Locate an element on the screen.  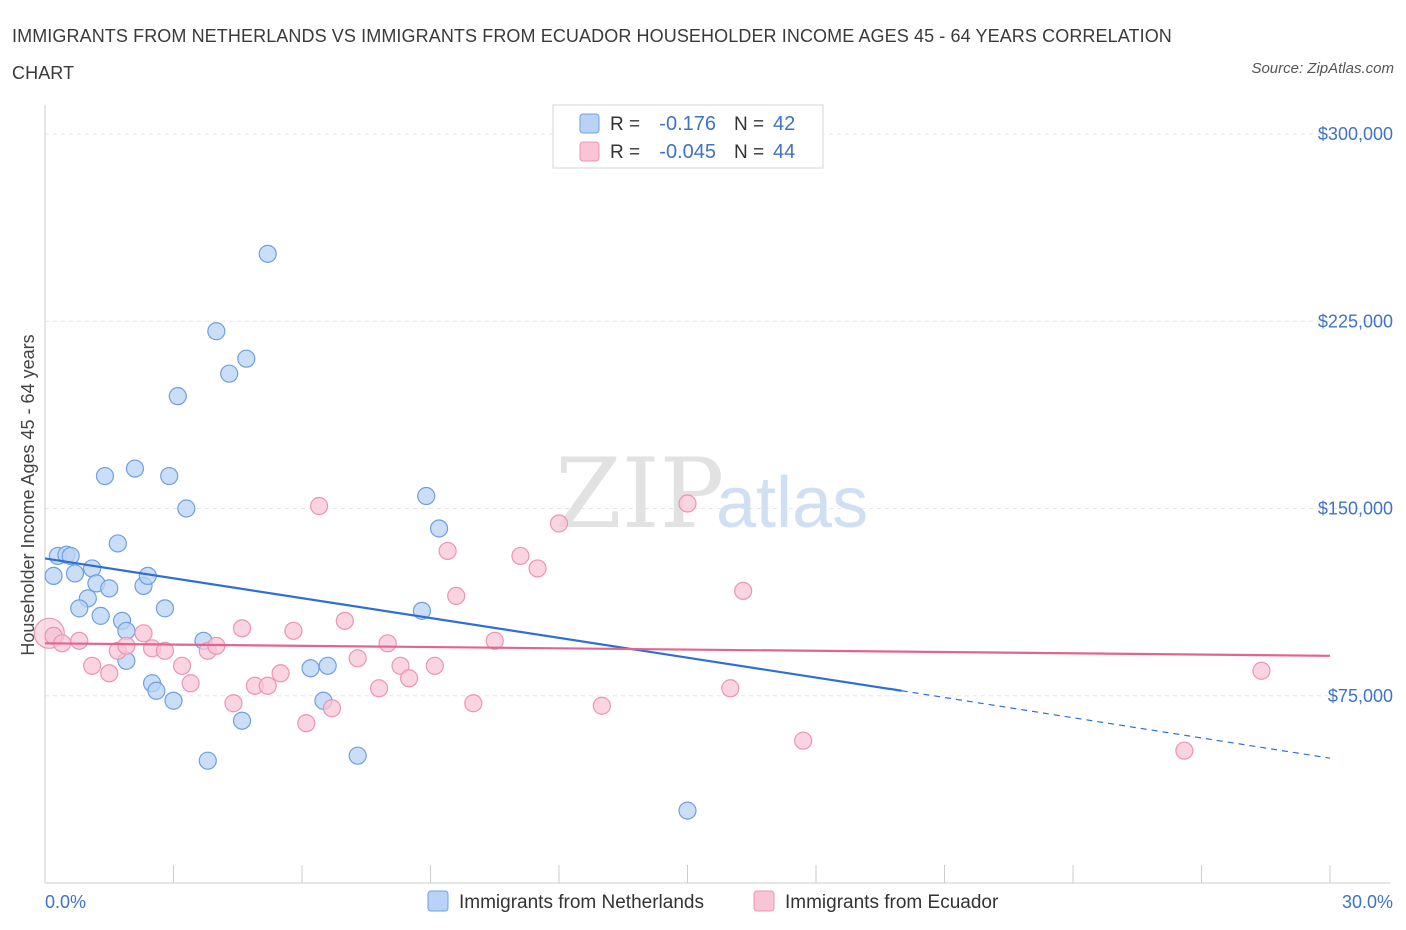
legend-swatch-ecuador-bottom is located at coordinates (764, 901).